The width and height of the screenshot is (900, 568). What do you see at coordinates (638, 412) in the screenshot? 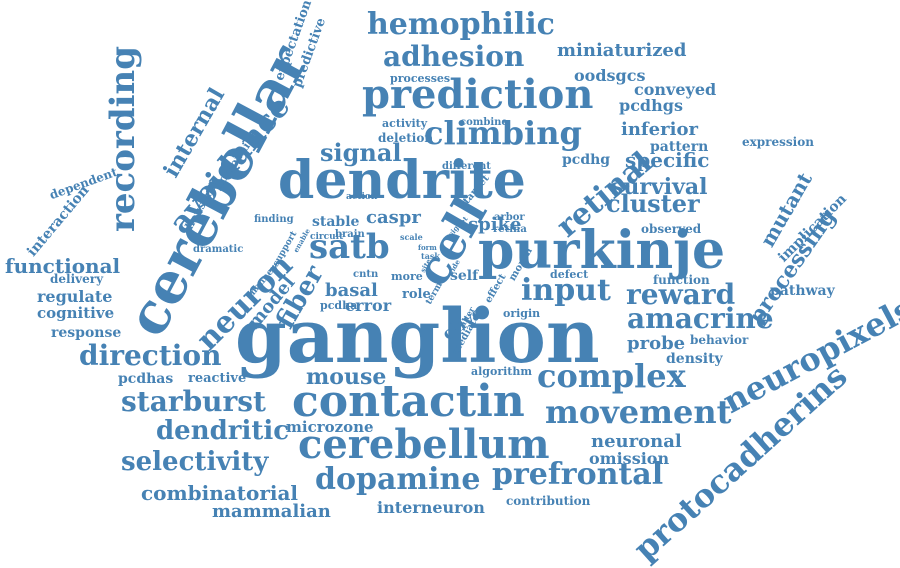
I see `word-movement: movement` at bounding box center [638, 412].